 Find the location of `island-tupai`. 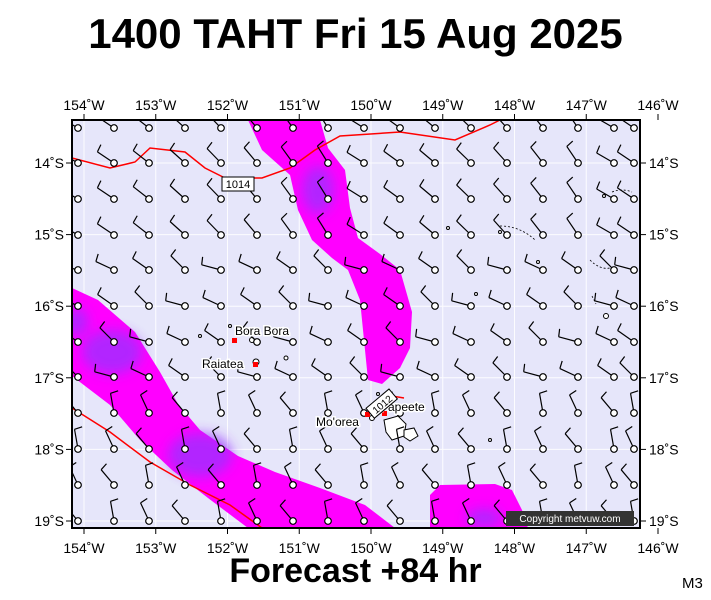

island-tupai is located at coordinates (230, 326).